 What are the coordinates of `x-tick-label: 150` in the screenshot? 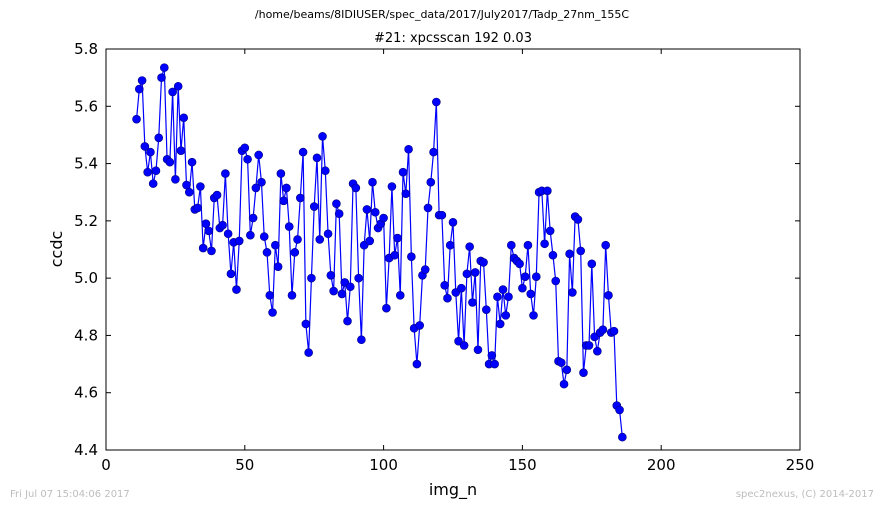 It's located at (522, 465).